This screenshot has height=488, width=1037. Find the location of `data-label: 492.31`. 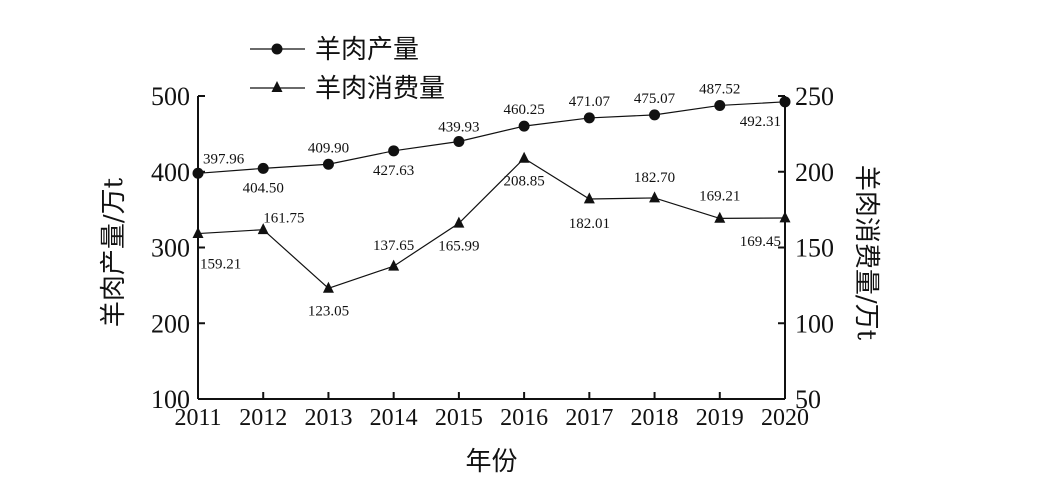

data-label: 492.31 is located at coordinates (760, 122).